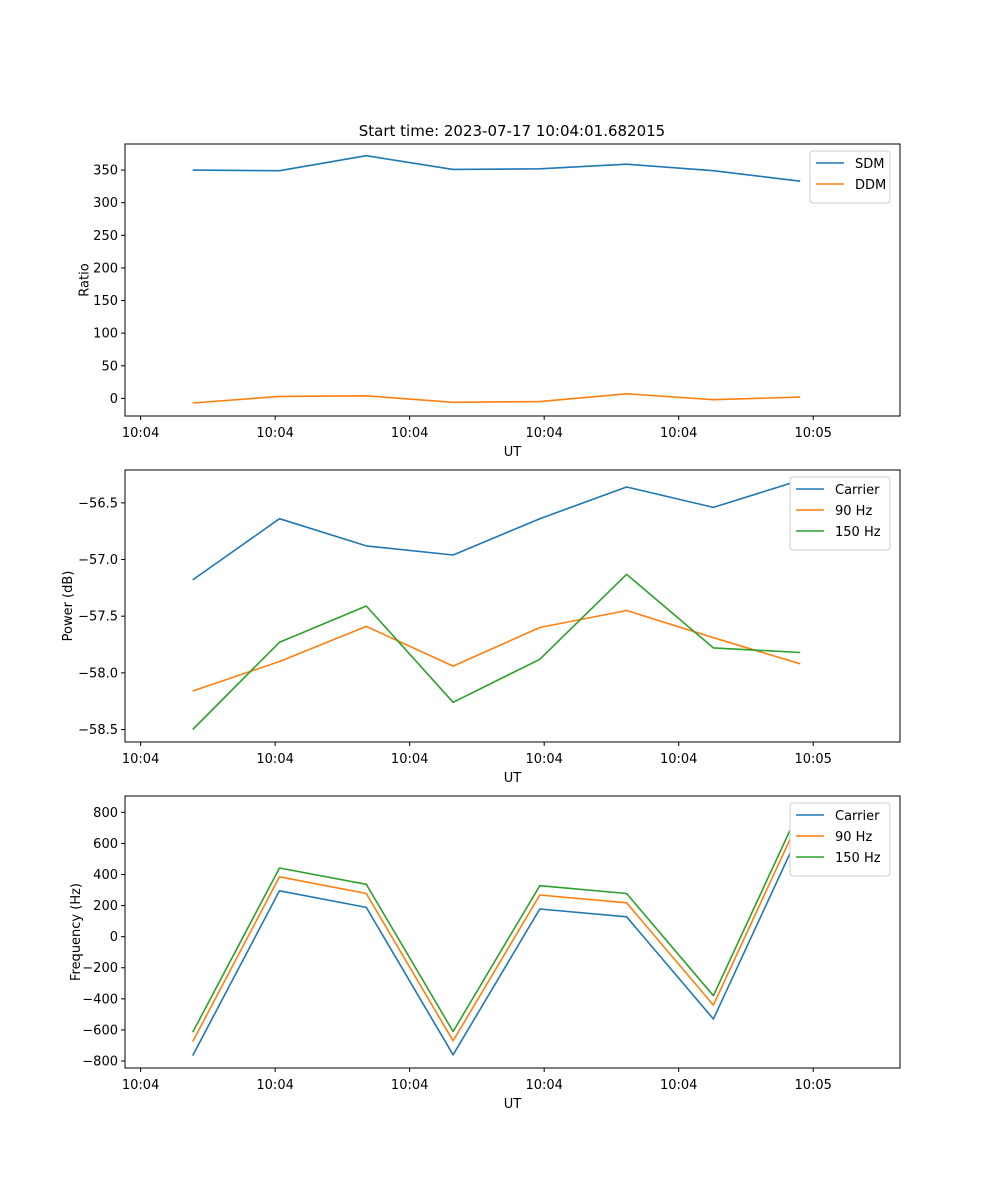 This screenshot has height=1204, width=1000. I want to click on legend-frame, so click(850, 177).